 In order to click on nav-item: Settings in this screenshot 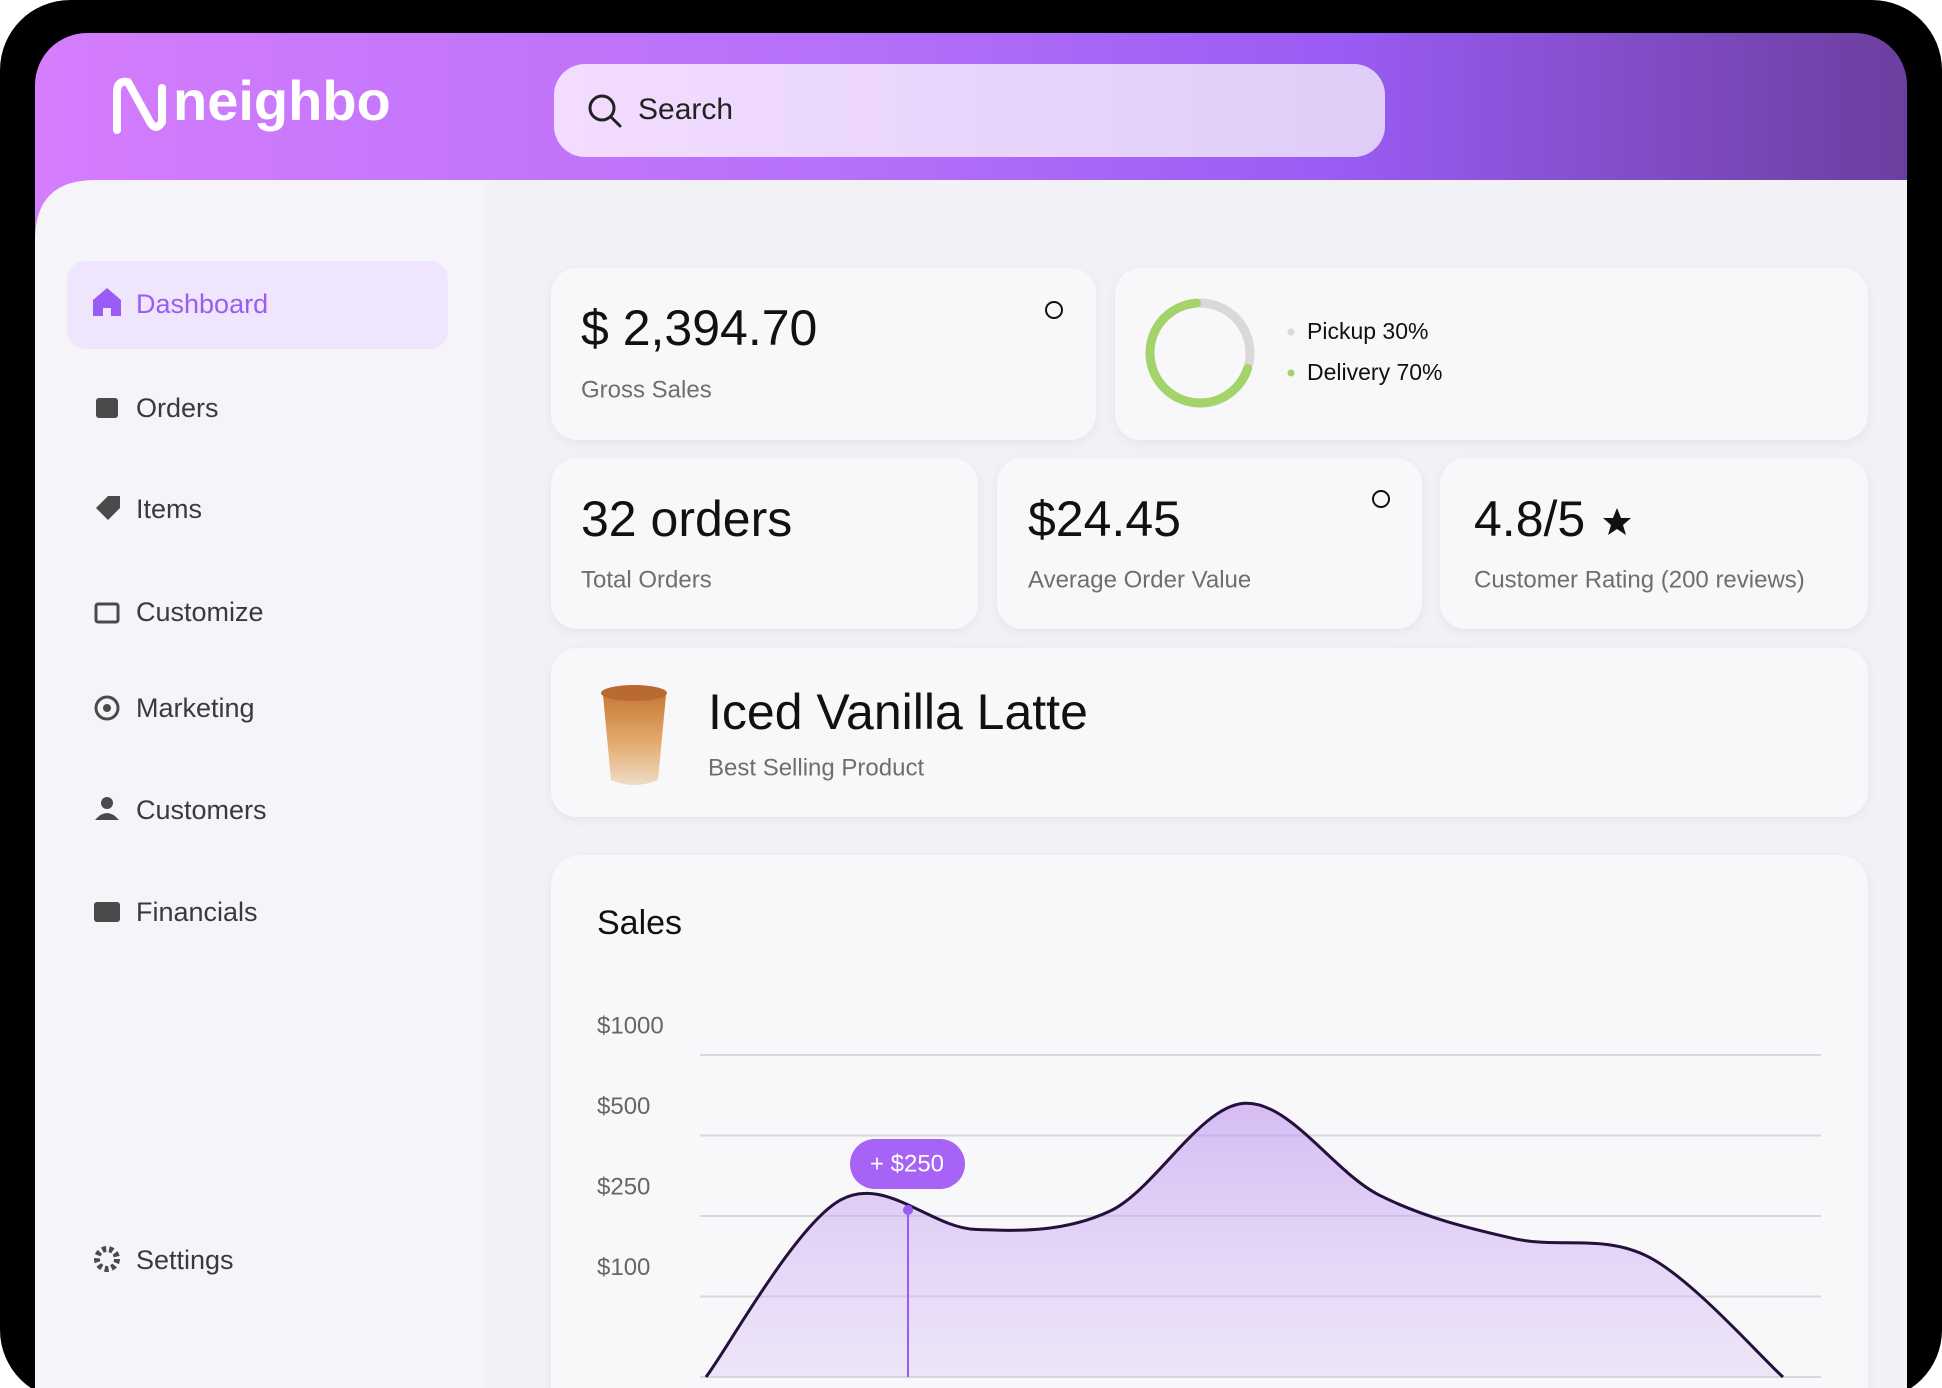, I will do `click(185, 1260)`.